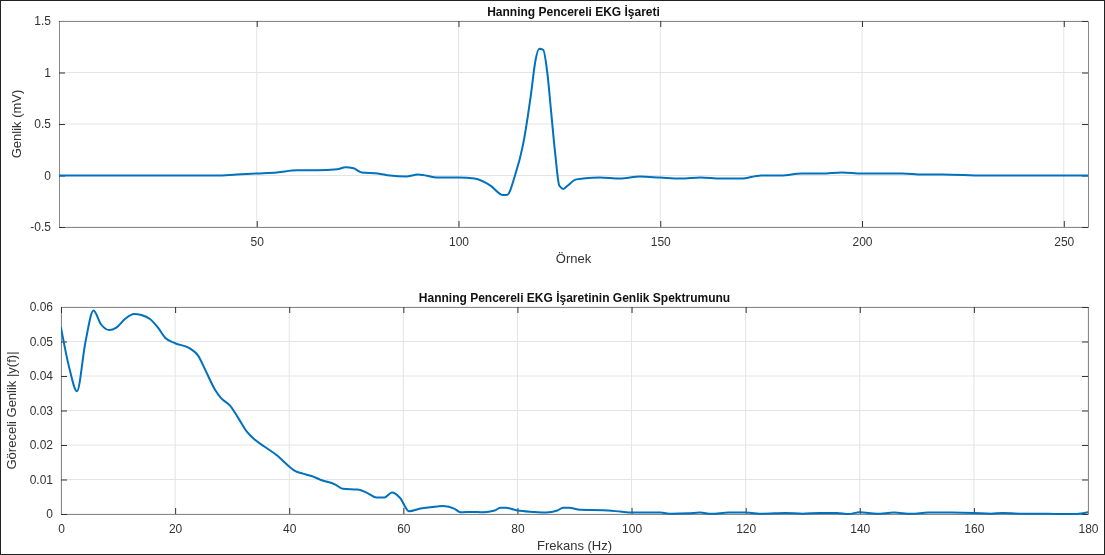  Describe the element at coordinates (860, 528) in the screenshot. I see `x-tick-label: 140` at that location.